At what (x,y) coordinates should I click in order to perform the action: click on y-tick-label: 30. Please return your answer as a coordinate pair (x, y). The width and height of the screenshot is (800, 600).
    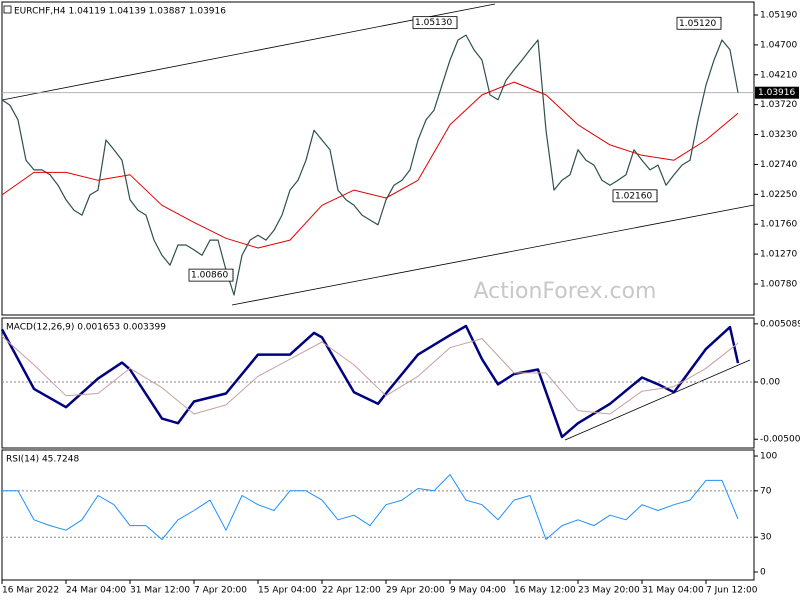
    Looking at the image, I should click on (766, 538).